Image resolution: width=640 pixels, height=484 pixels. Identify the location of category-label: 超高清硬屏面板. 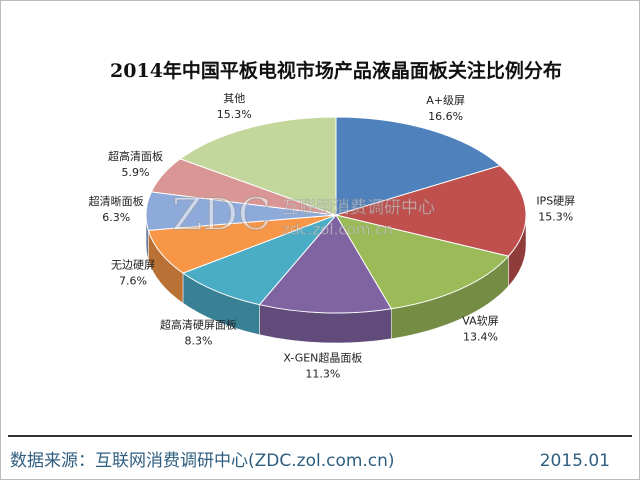
(198, 325).